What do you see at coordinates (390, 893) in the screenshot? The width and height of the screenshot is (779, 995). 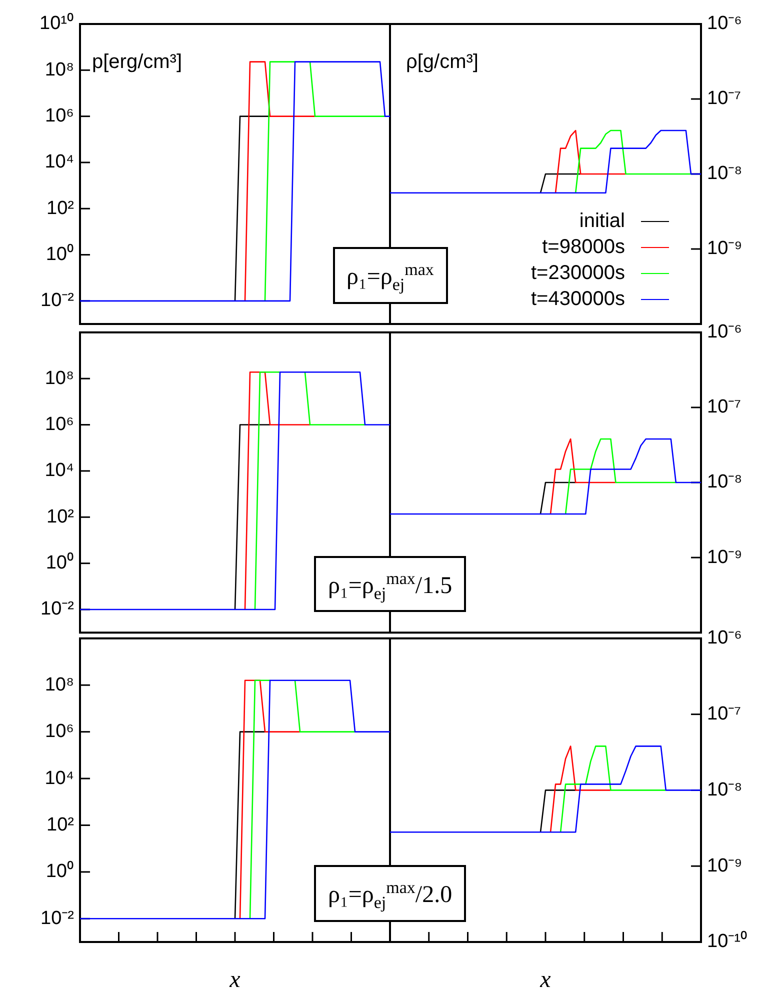 I see `annotation: ρ₁=ρ$_{ej}$$^{max}$/2.0` at bounding box center [390, 893].